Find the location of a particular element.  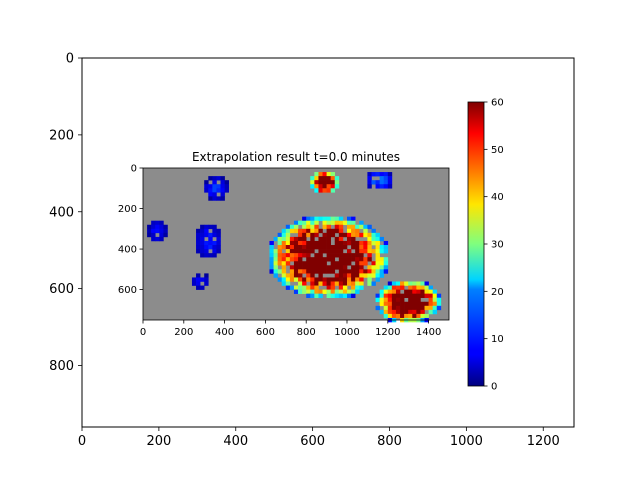

inner-y-tick-label: 200 is located at coordinates (127, 209).